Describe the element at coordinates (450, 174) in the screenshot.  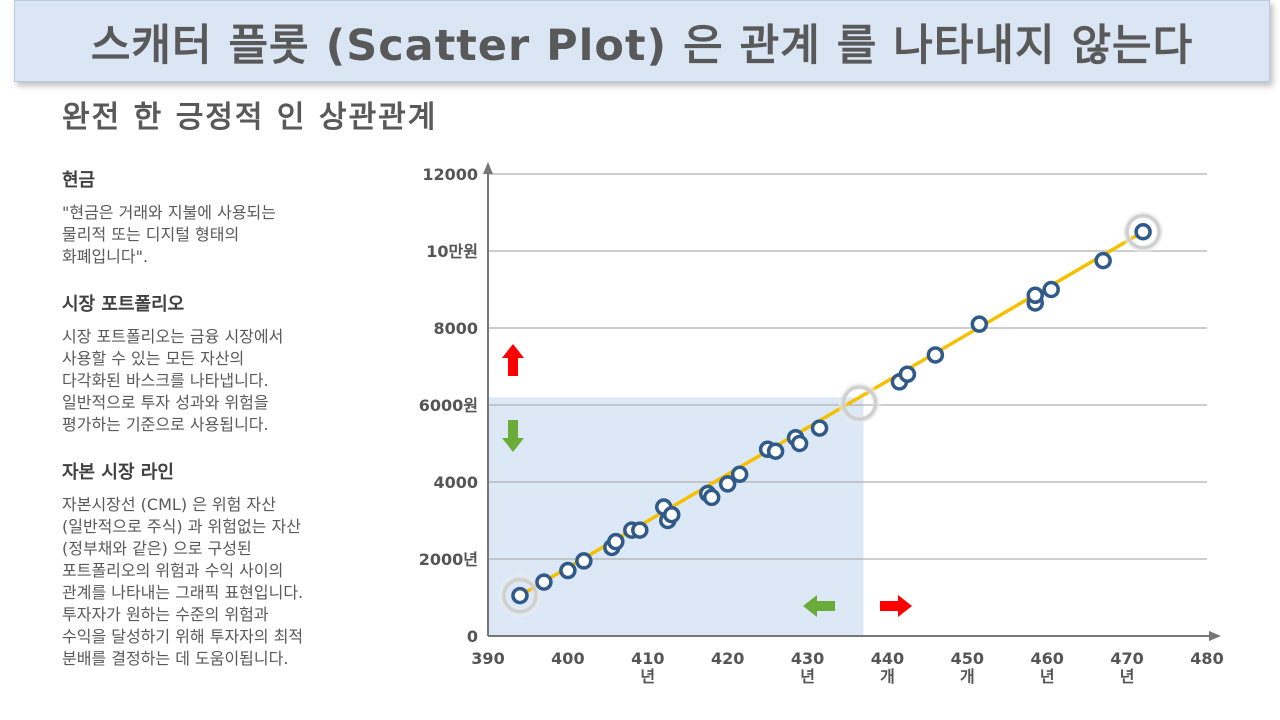
I see `y-tick-label: 12000` at that location.